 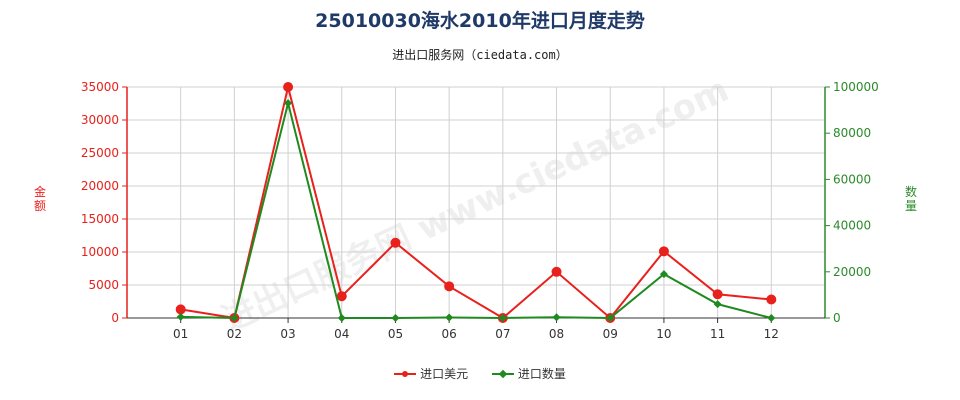 What do you see at coordinates (100, 87) in the screenshot?
I see `y-left-tick-label-7: 35000` at bounding box center [100, 87].